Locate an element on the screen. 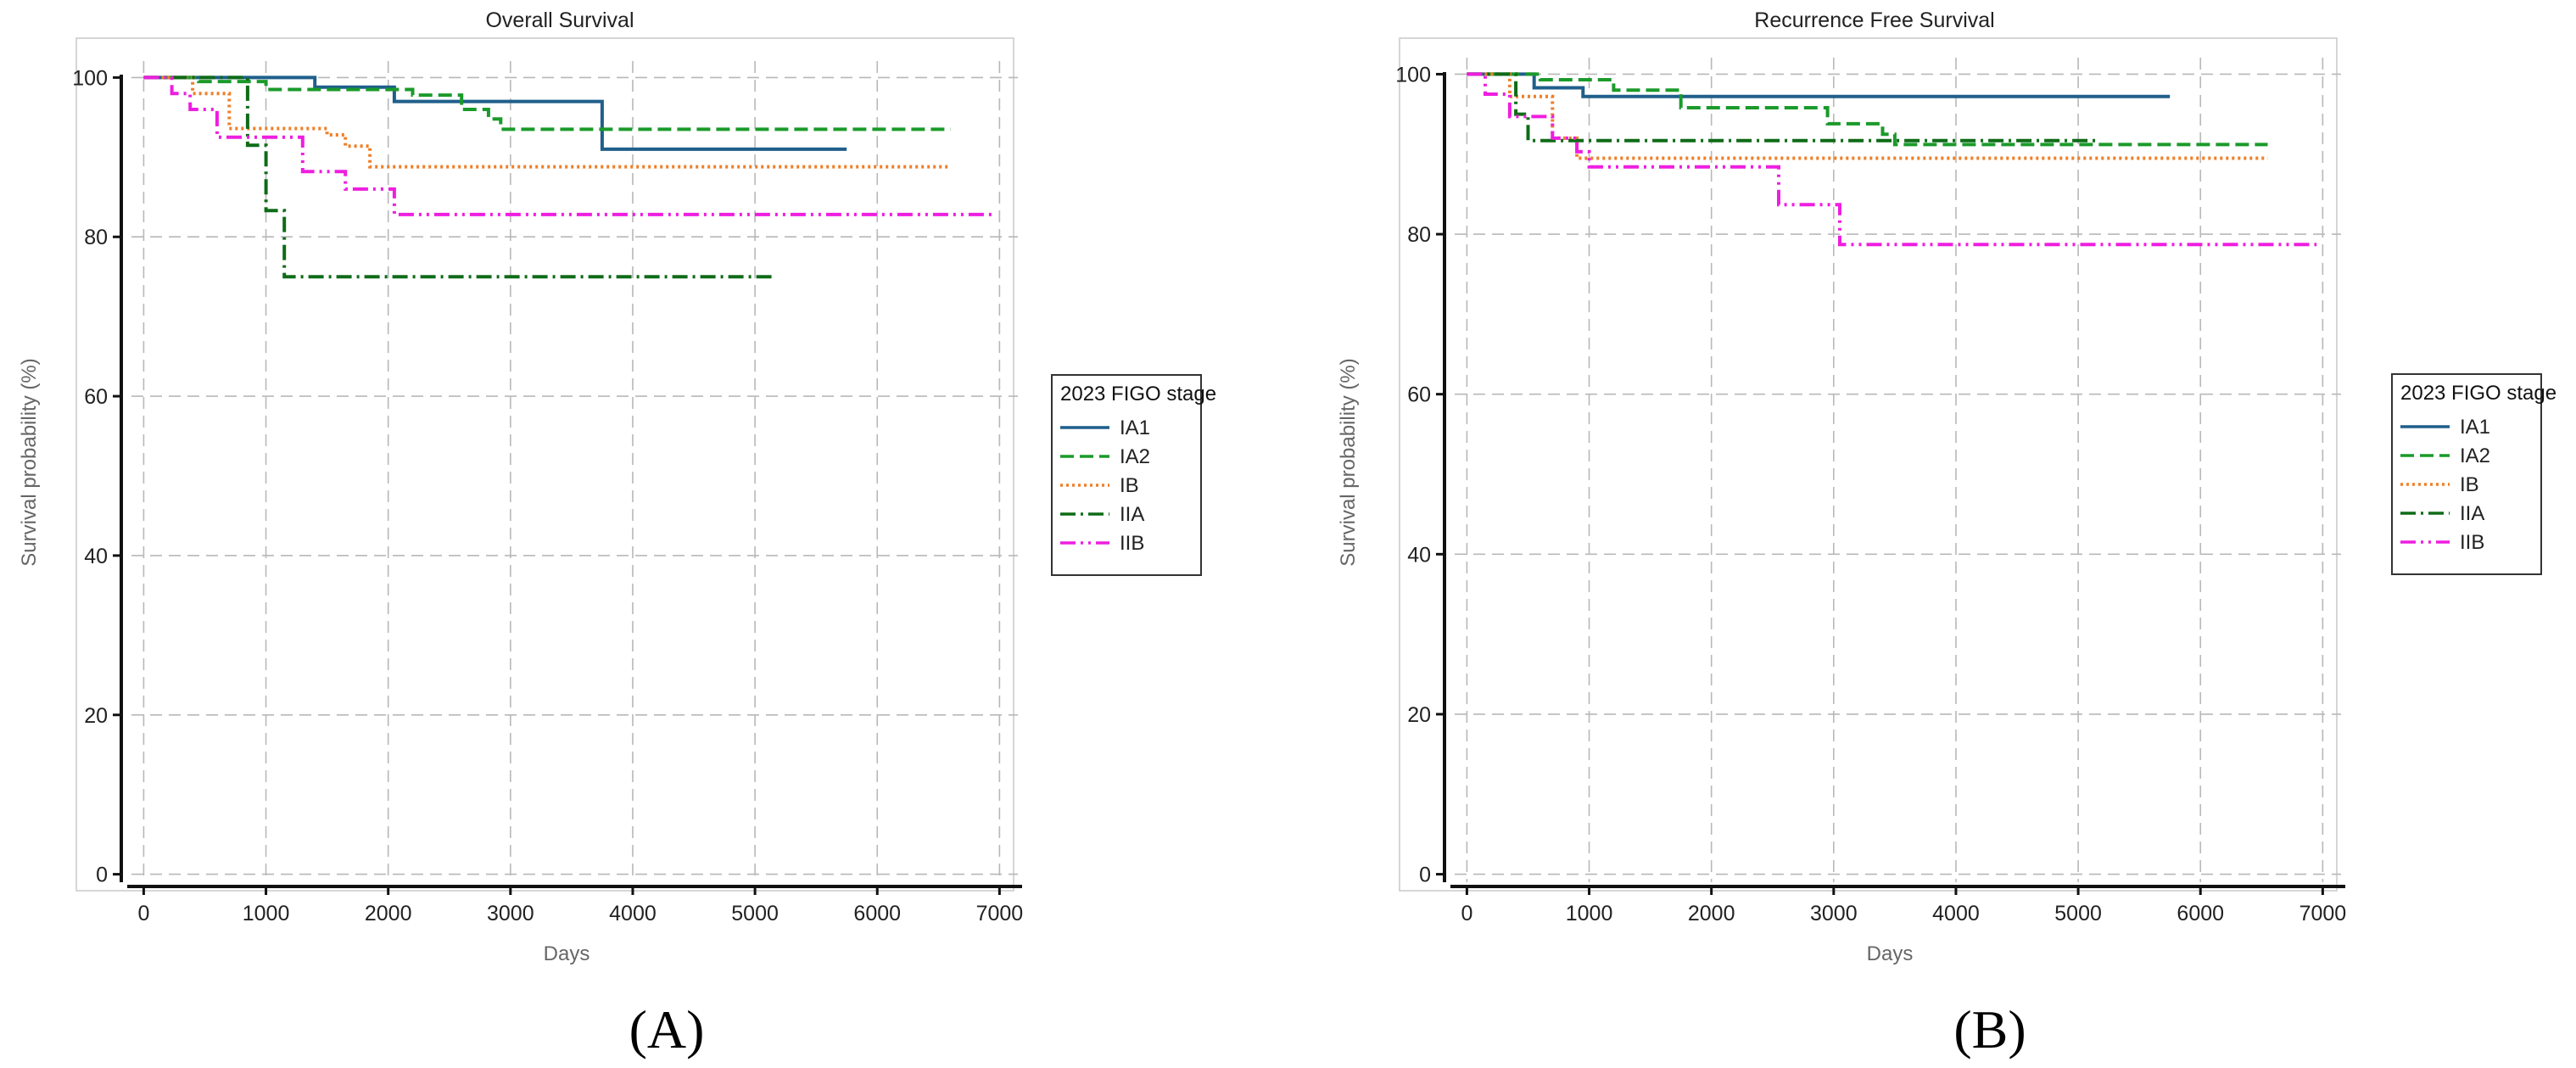 This screenshot has height=1068, width=2576. chart-title: Overall Survival is located at coordinates (559, 20).